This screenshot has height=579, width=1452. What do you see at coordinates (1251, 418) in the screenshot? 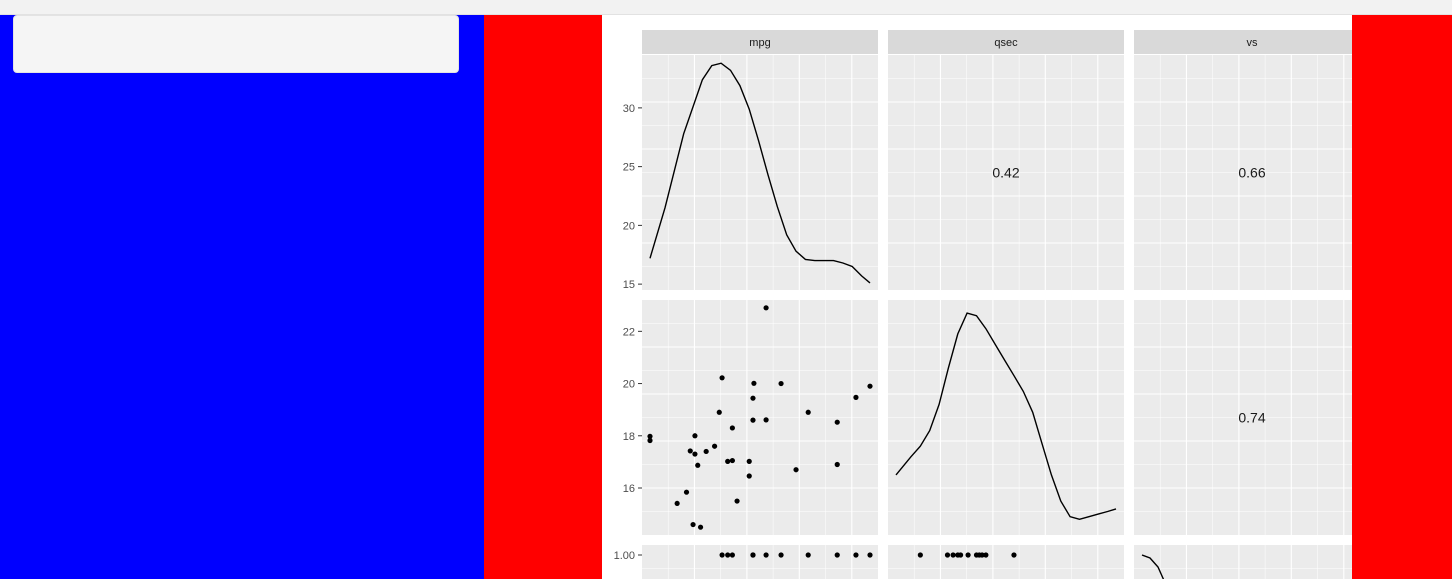
I see `correlation-label-qsec-vs: 0.74` at bounding box center [1251, 418].